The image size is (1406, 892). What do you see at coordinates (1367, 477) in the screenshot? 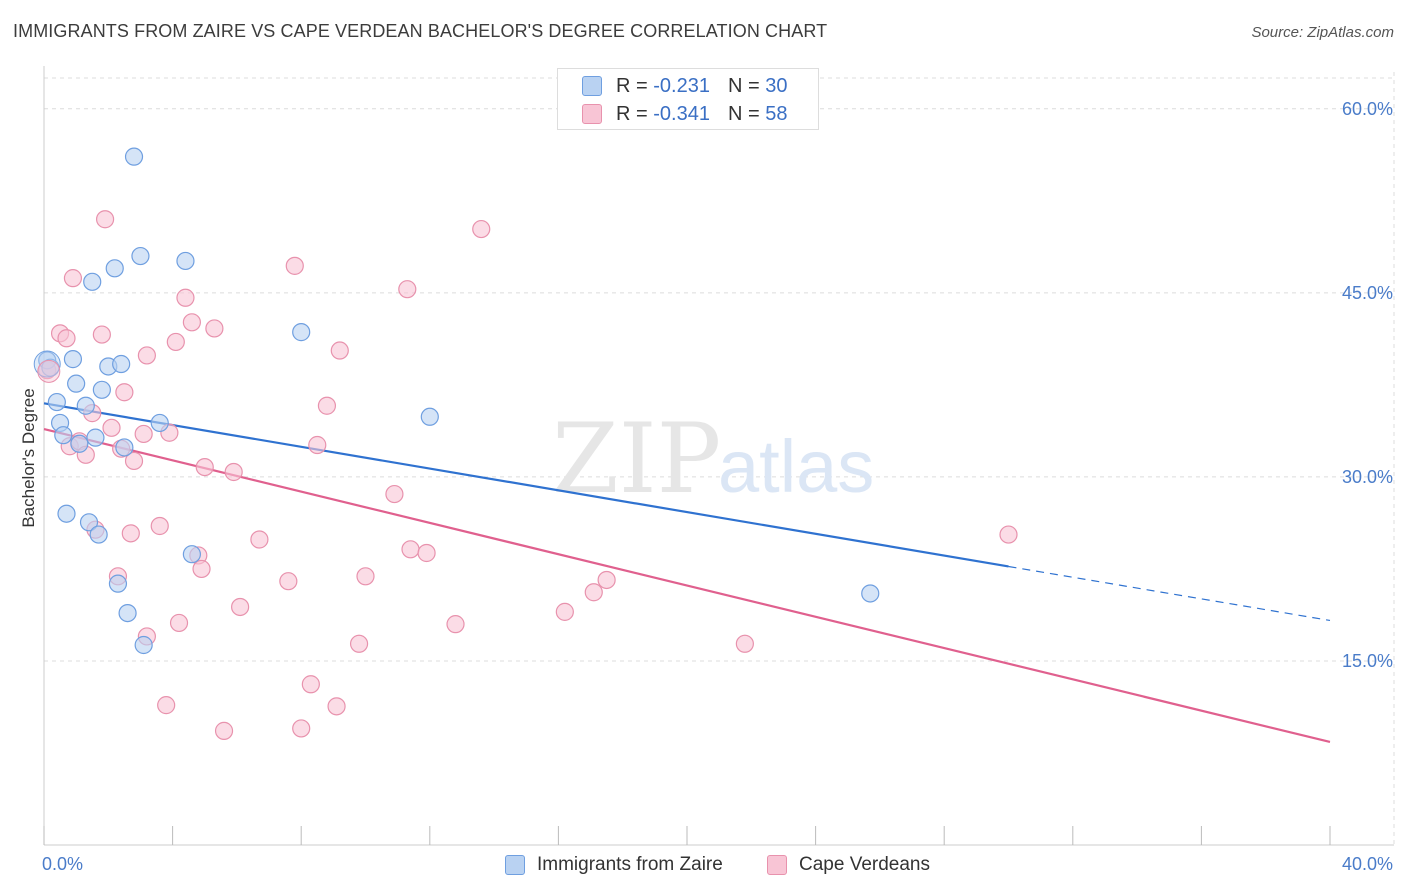
I see `y-tick-label: 30.0%` at bounding box center [1367, 477].